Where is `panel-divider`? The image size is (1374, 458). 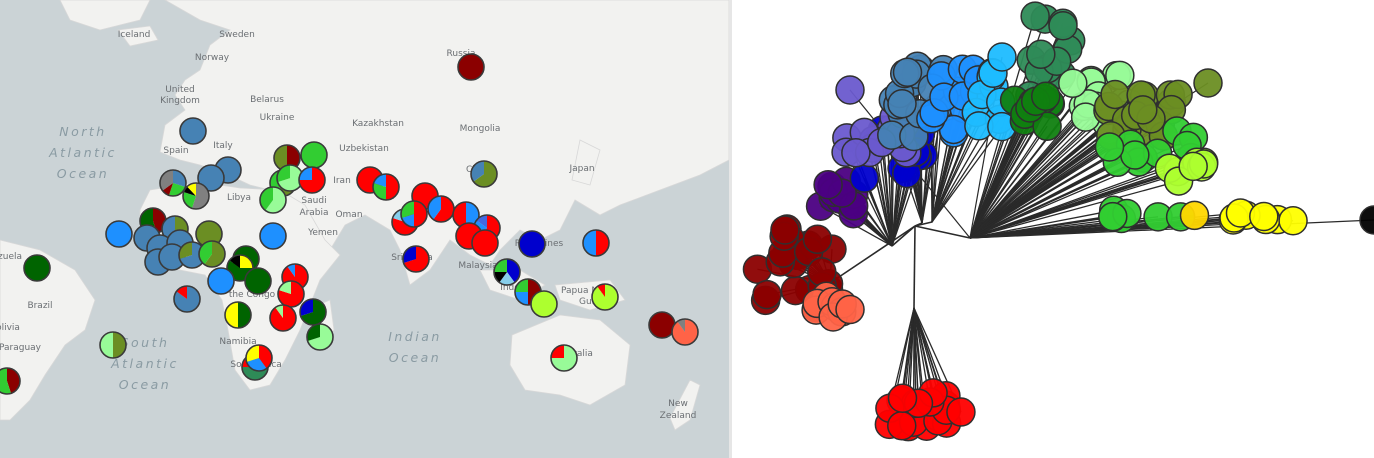
panel-divider is located at coordinates (730, 229).